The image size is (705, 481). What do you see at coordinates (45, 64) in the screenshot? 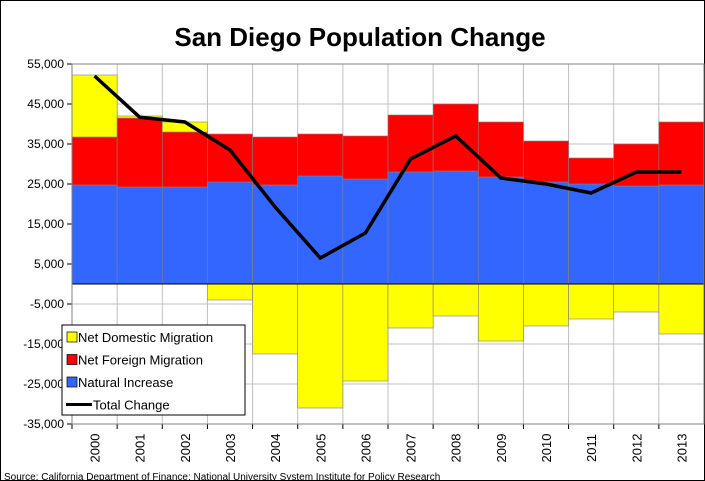
I see `y-tick-label: 55,000` at bounding box center [45, 64].